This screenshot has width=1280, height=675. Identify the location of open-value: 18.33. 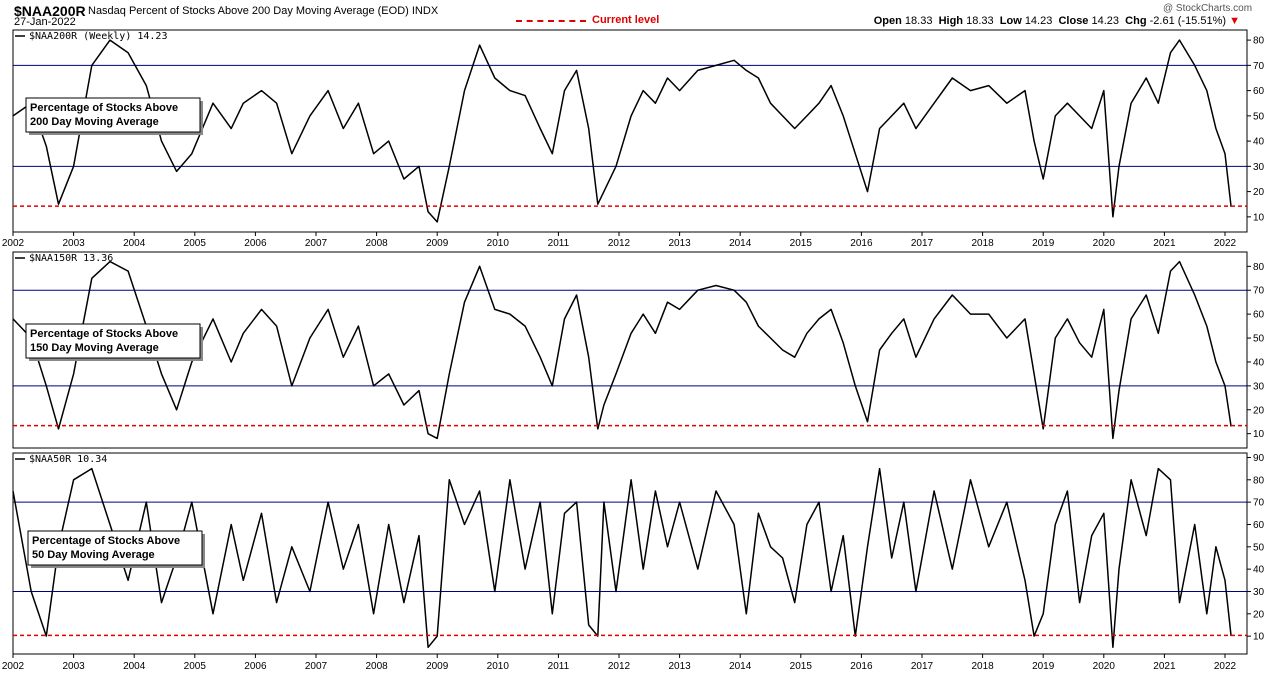
(918, 21).